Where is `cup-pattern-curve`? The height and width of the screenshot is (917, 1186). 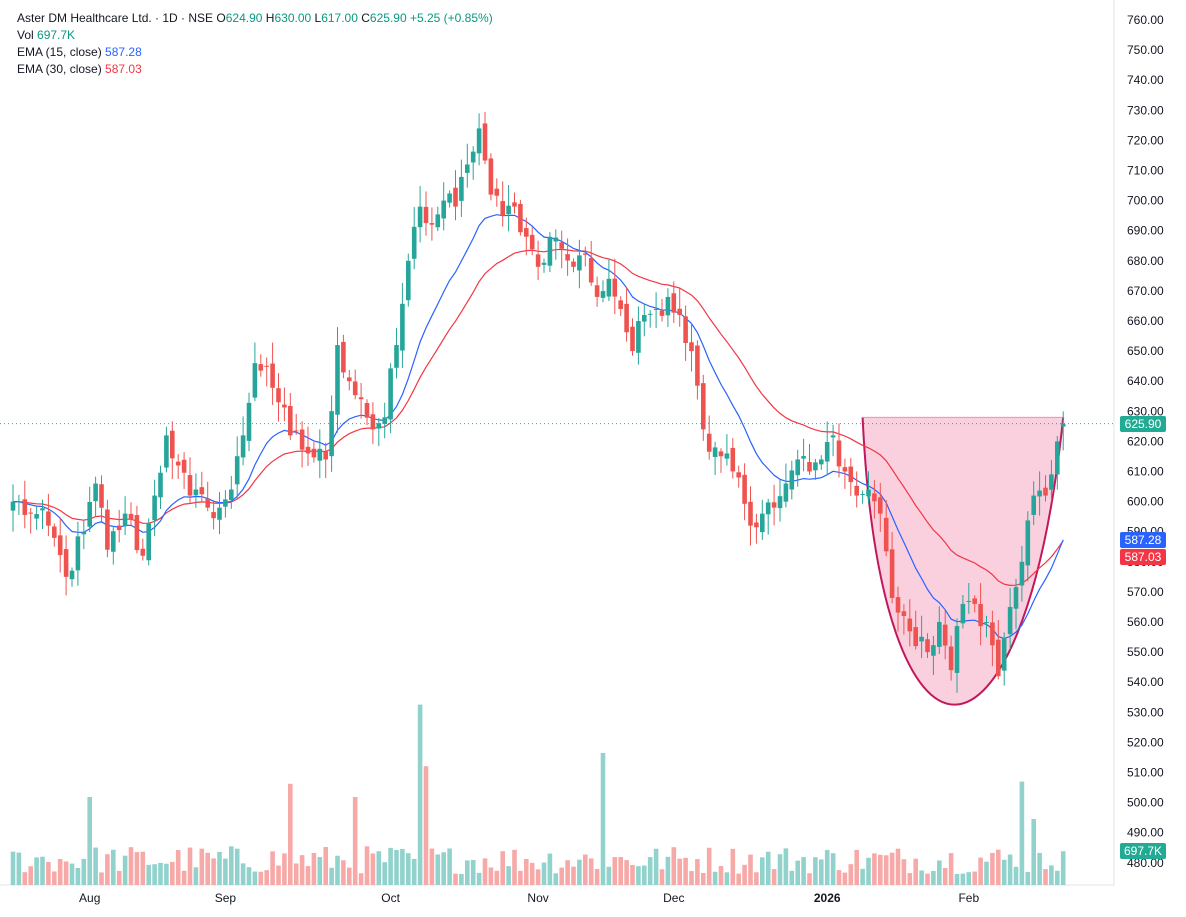
cup-pattern-curve is located at coordinates (963, 561).